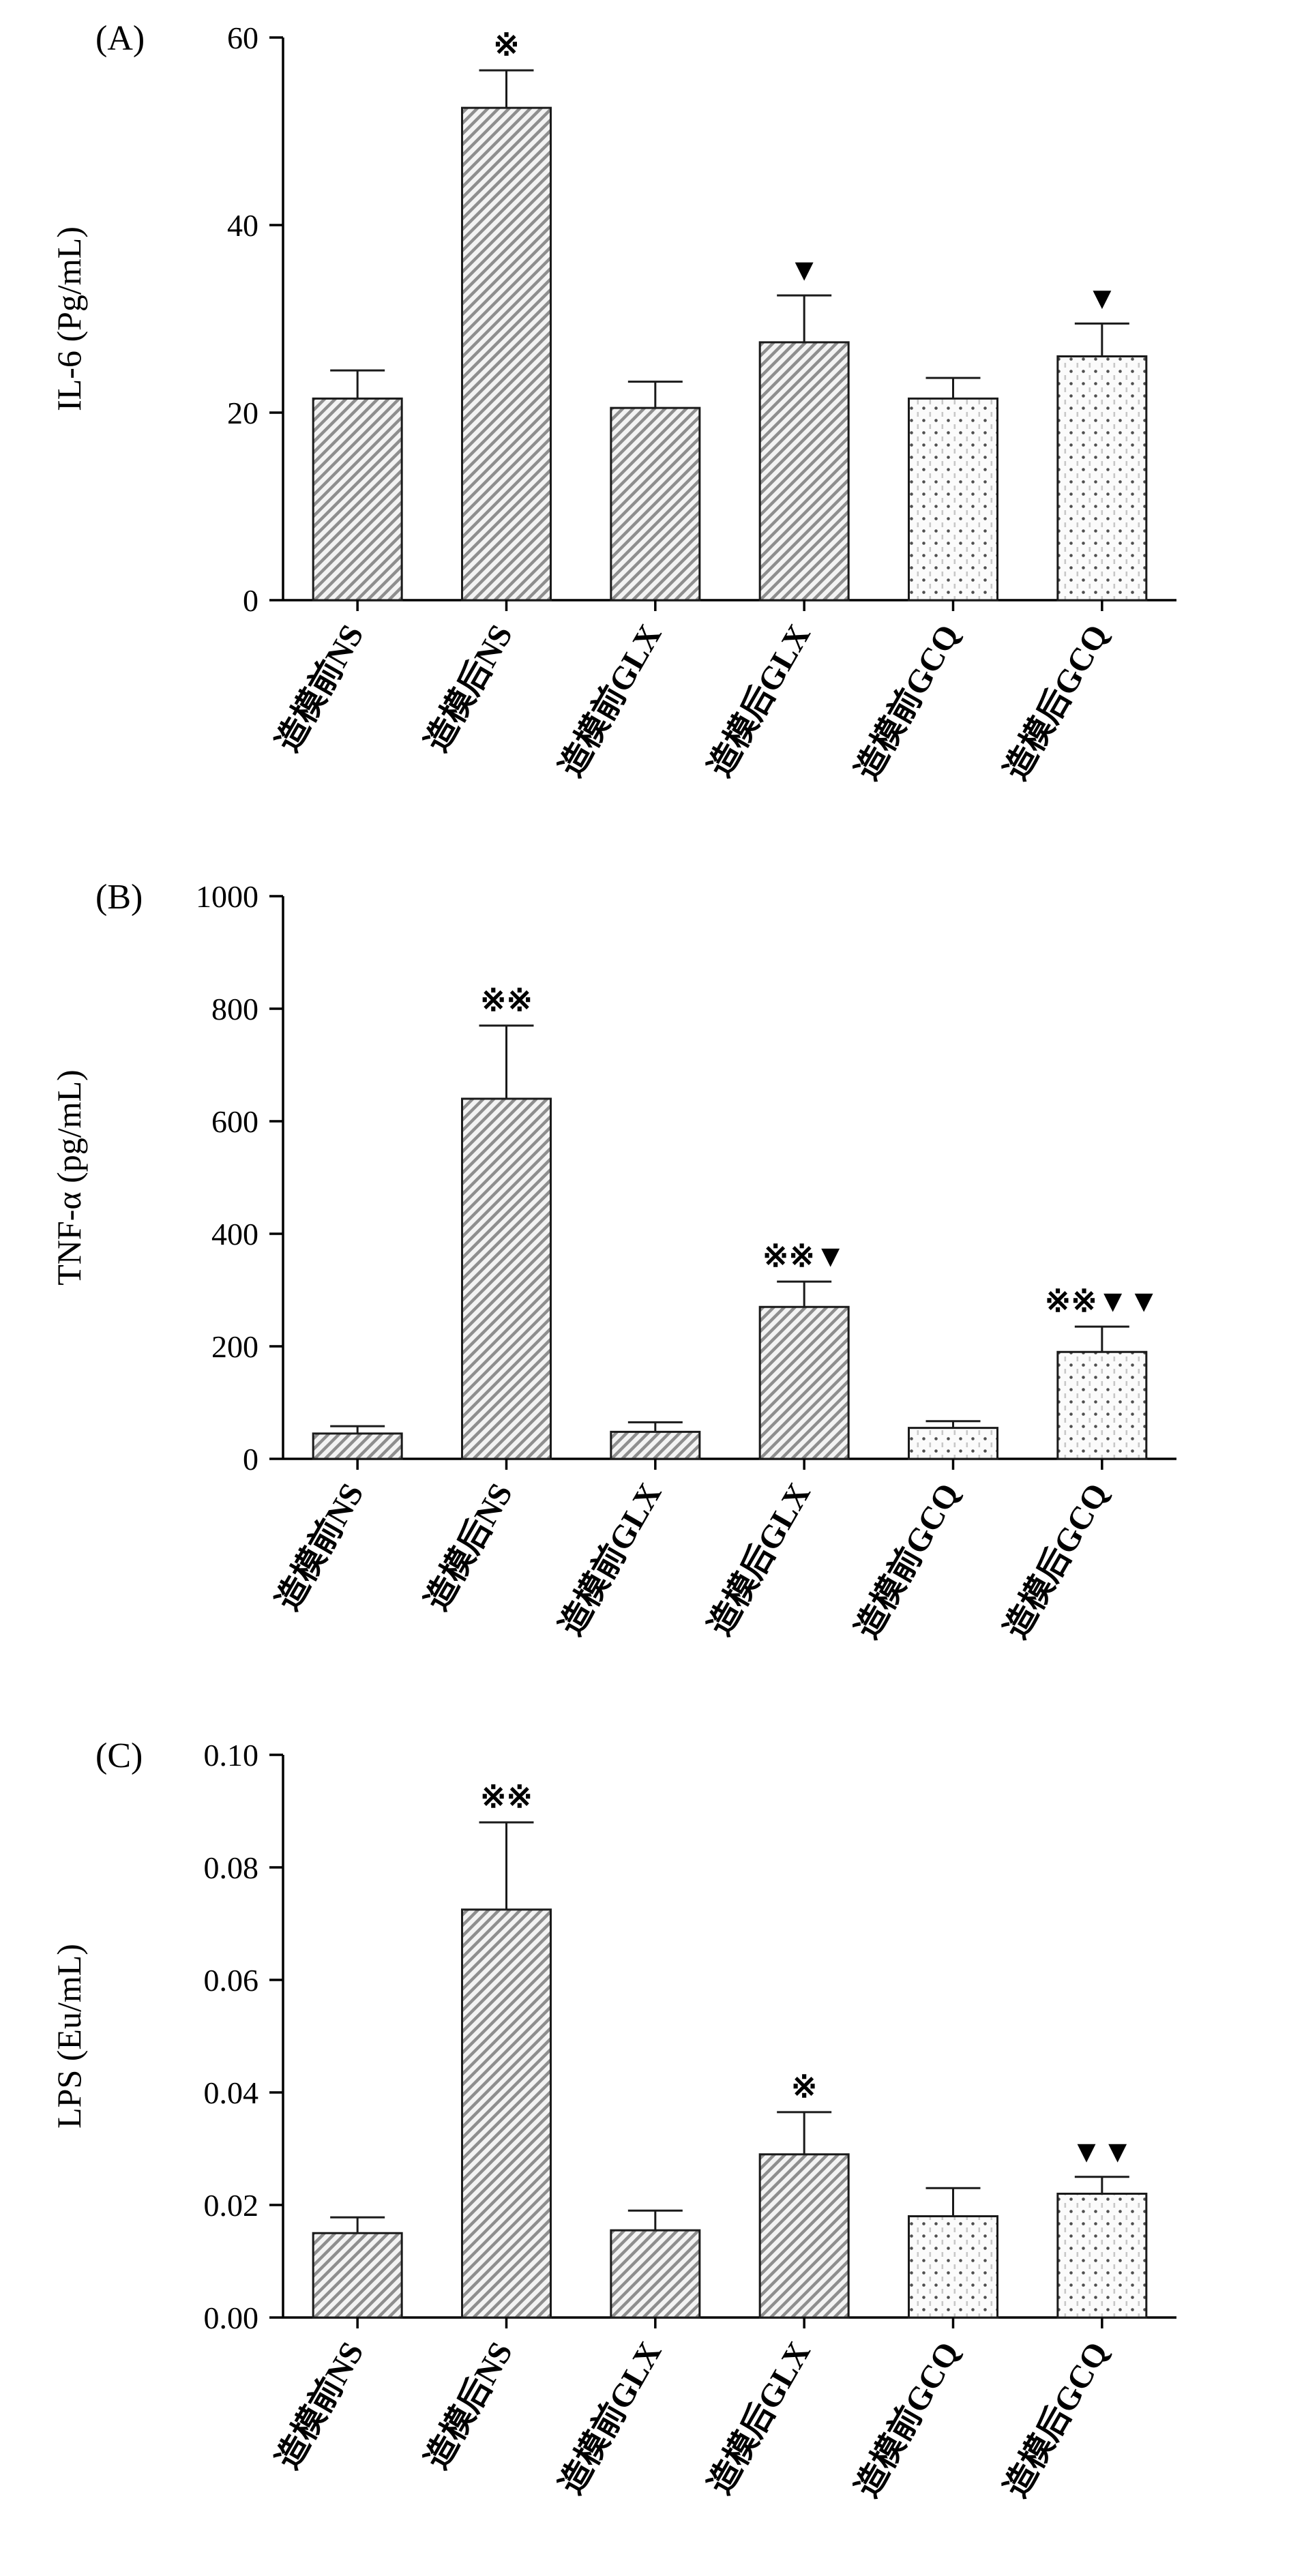  Describe the element at coordinates (1102, 2151) in the screenshot. I see `significance-marker: ▼▼` at that location.